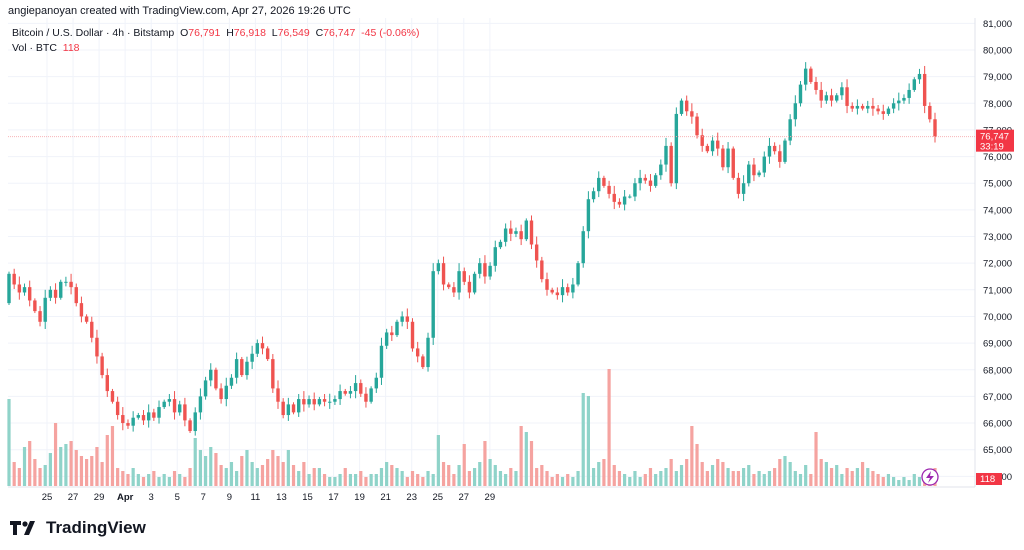 The height and width of the screenshot is (550, 1024). I want to click on open-value: 76,791, so click(204, 33).